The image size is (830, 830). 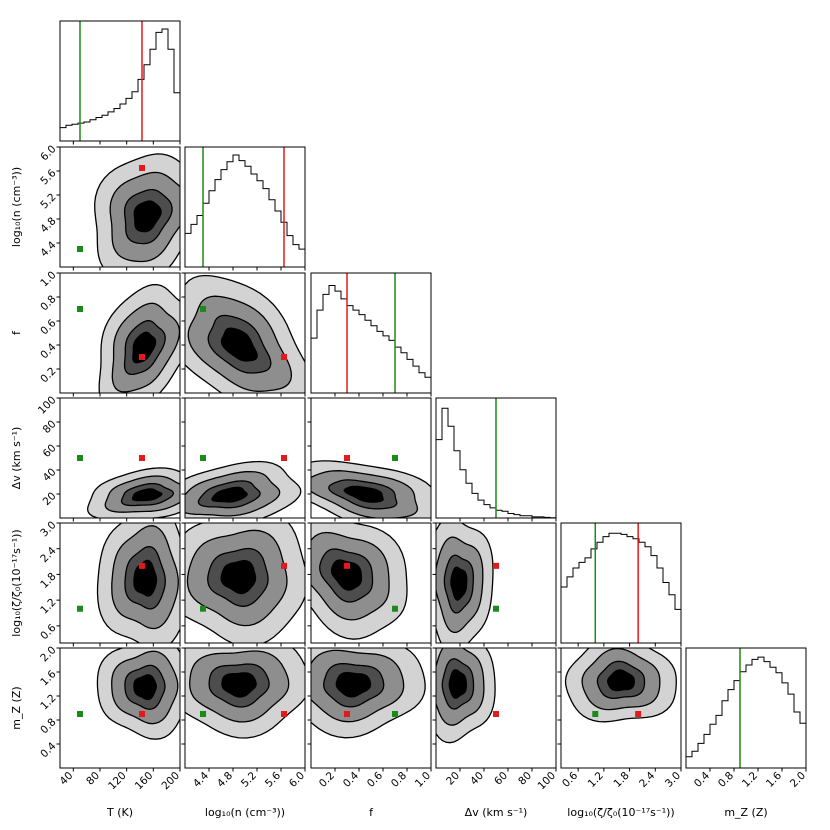 What do you see at coordinates (50, 499) in the screenshot?
I see `y-tick-label: 20` at bounding box center [50, 499].